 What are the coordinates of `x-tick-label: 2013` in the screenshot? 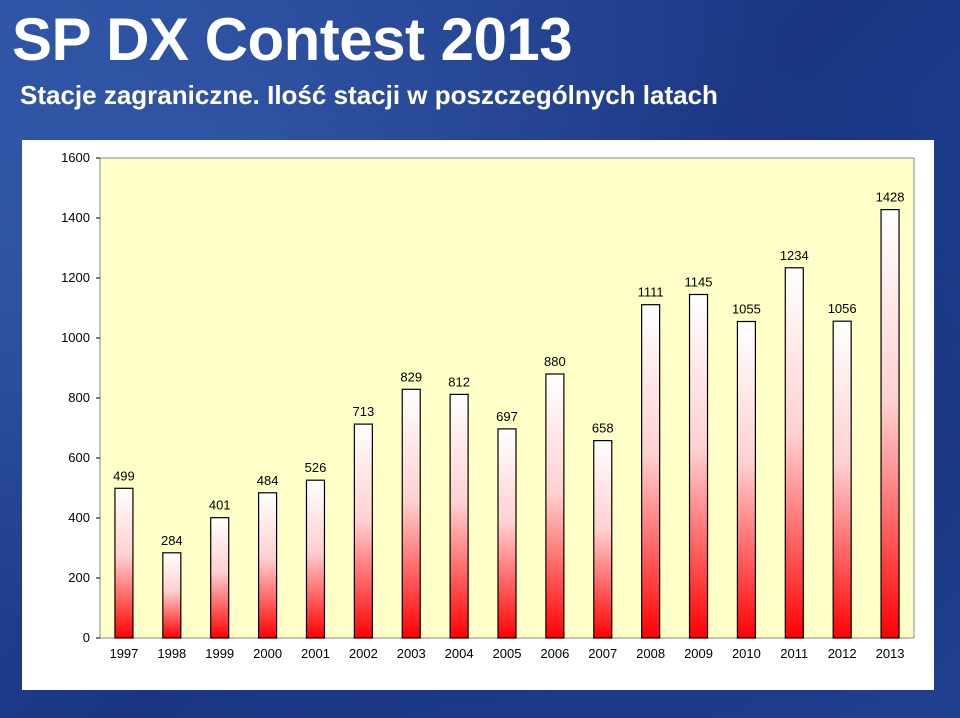 It's located at (890, 653).